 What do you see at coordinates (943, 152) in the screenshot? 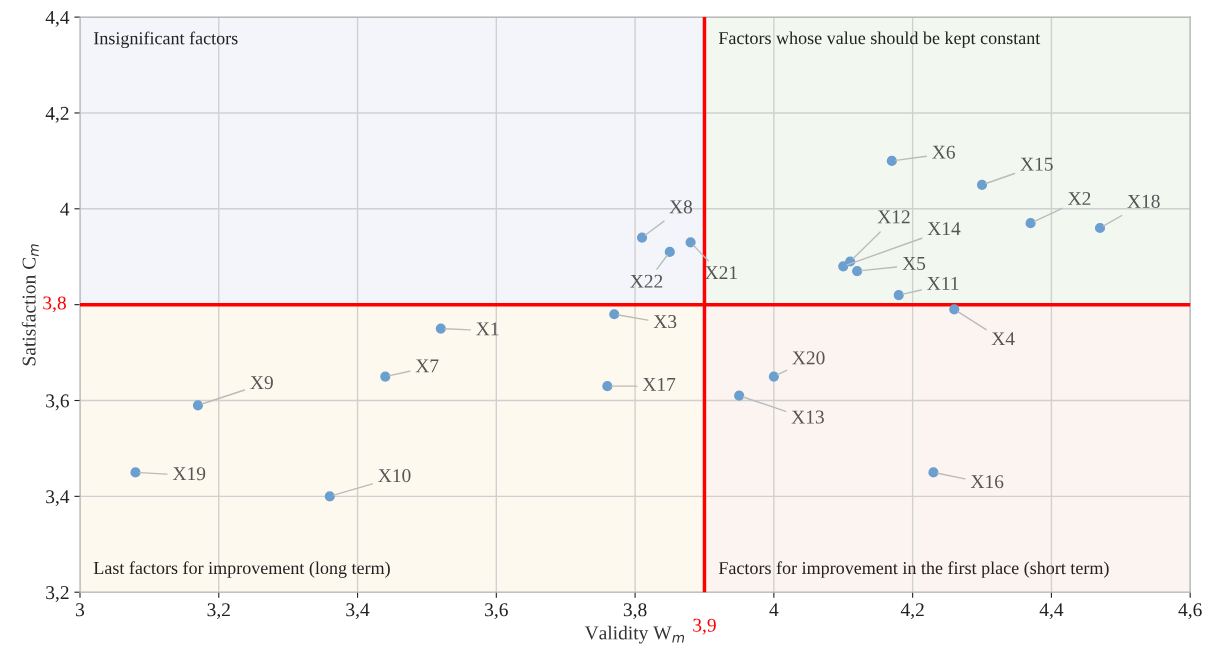
I see `annotation: X6` at bounding box center [943, 152].